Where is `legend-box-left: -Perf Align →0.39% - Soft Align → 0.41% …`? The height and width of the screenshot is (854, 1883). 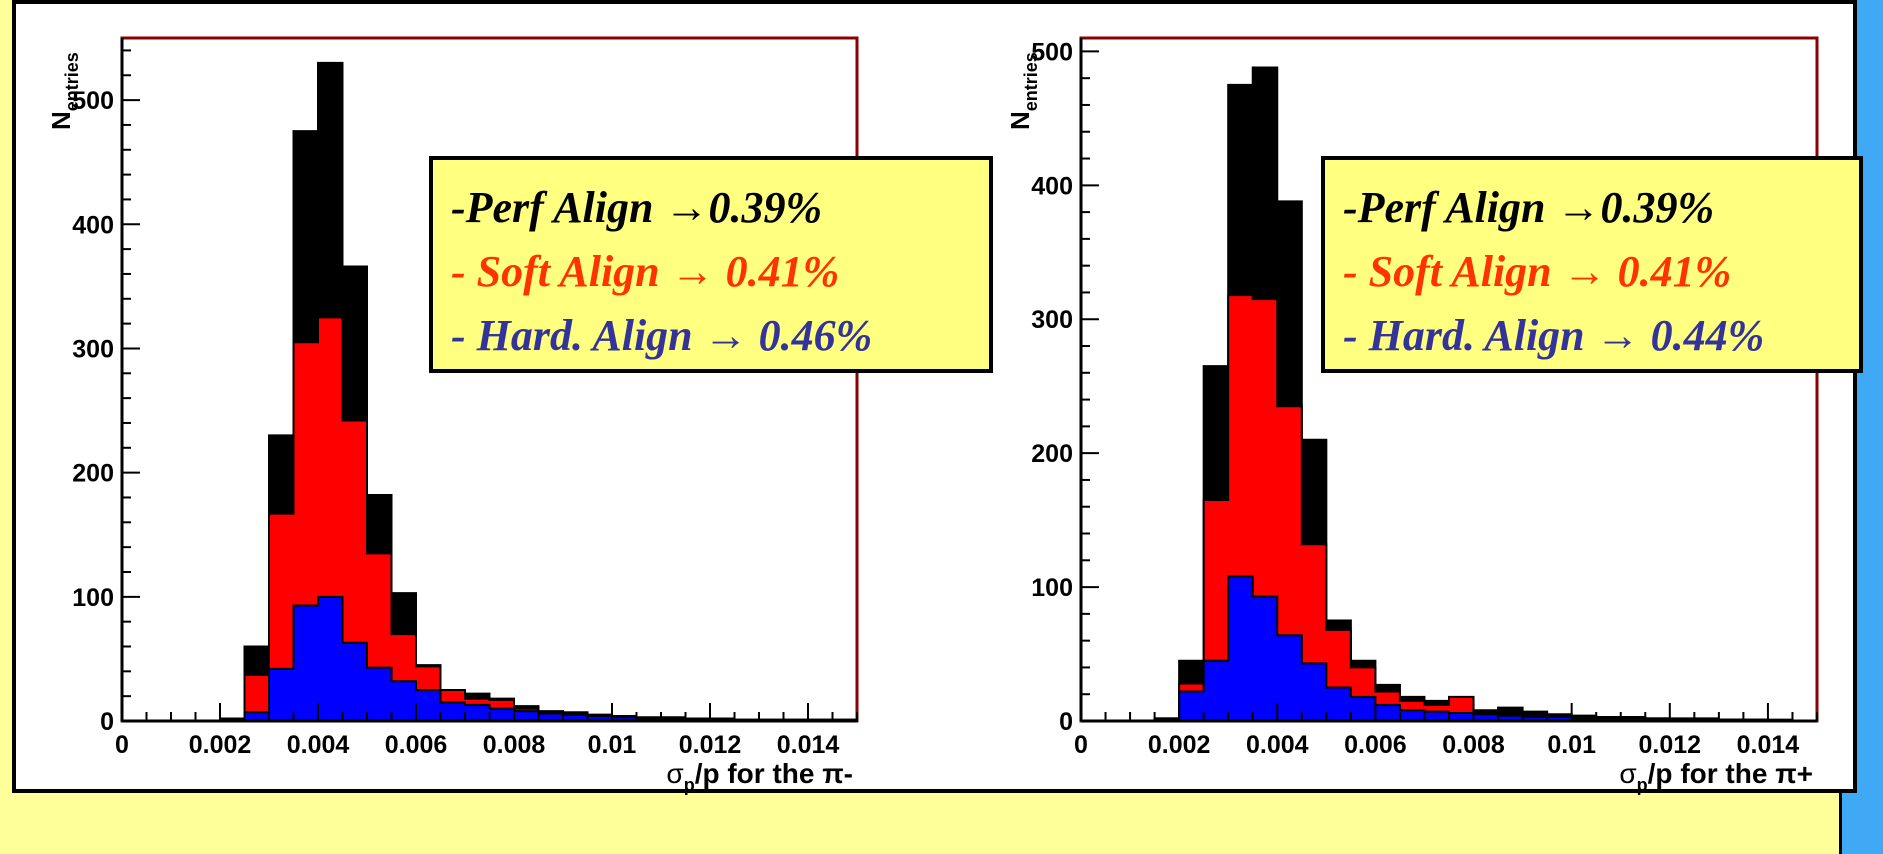 legend-box-left: -Perf Align →0.39% - Soft Align → 0.41% … is located at coordinates (711, 264).